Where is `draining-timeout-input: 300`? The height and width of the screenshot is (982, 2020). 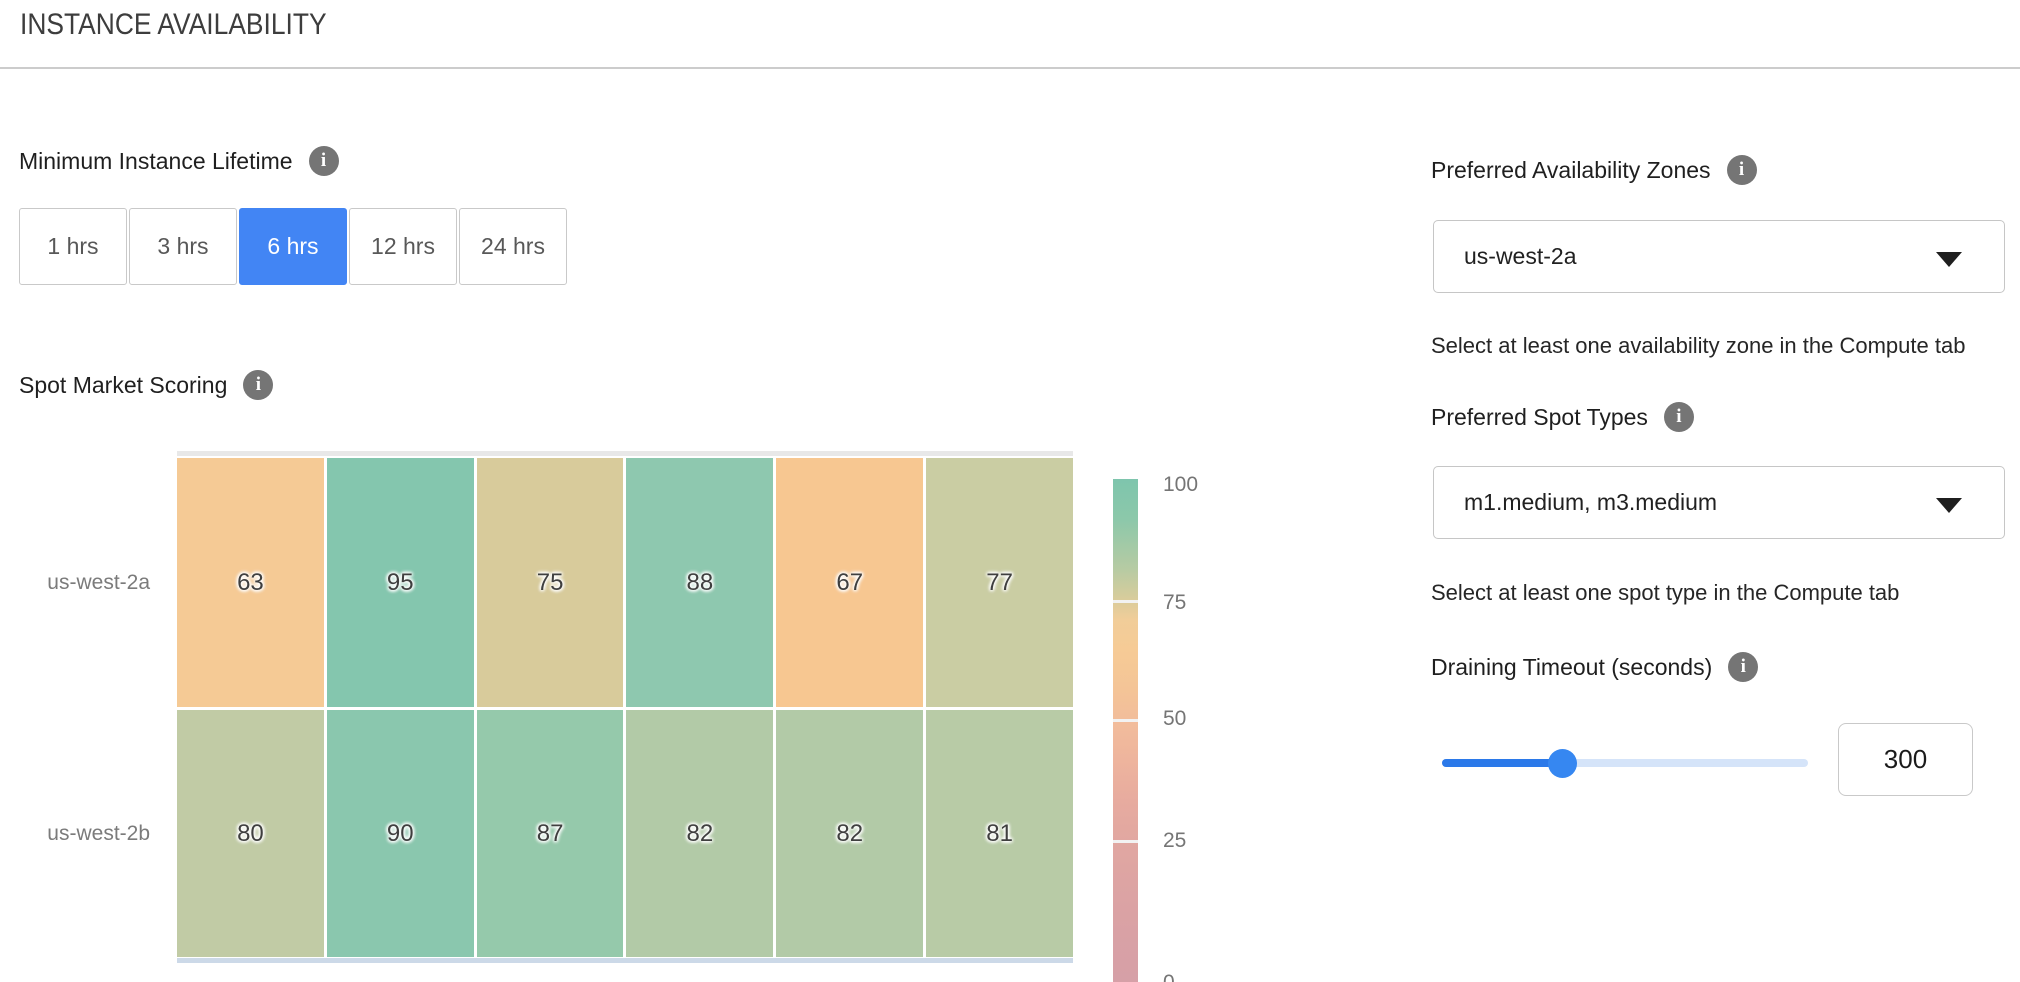 draining-timeout-input: 300 is located at coordinates (1905, 759).